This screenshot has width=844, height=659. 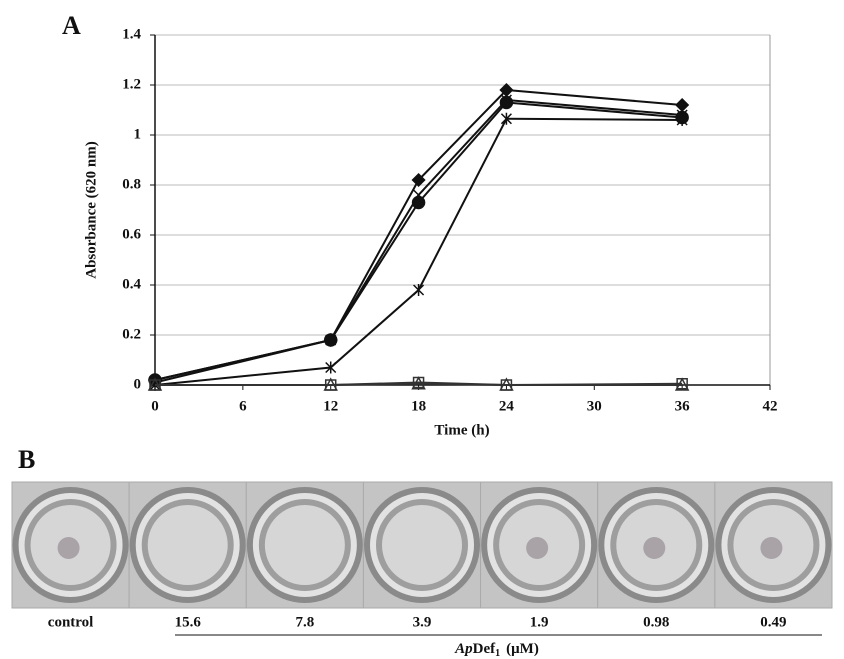 I want to click on y-tick-label: 0.2, so click(x=131, y=334).